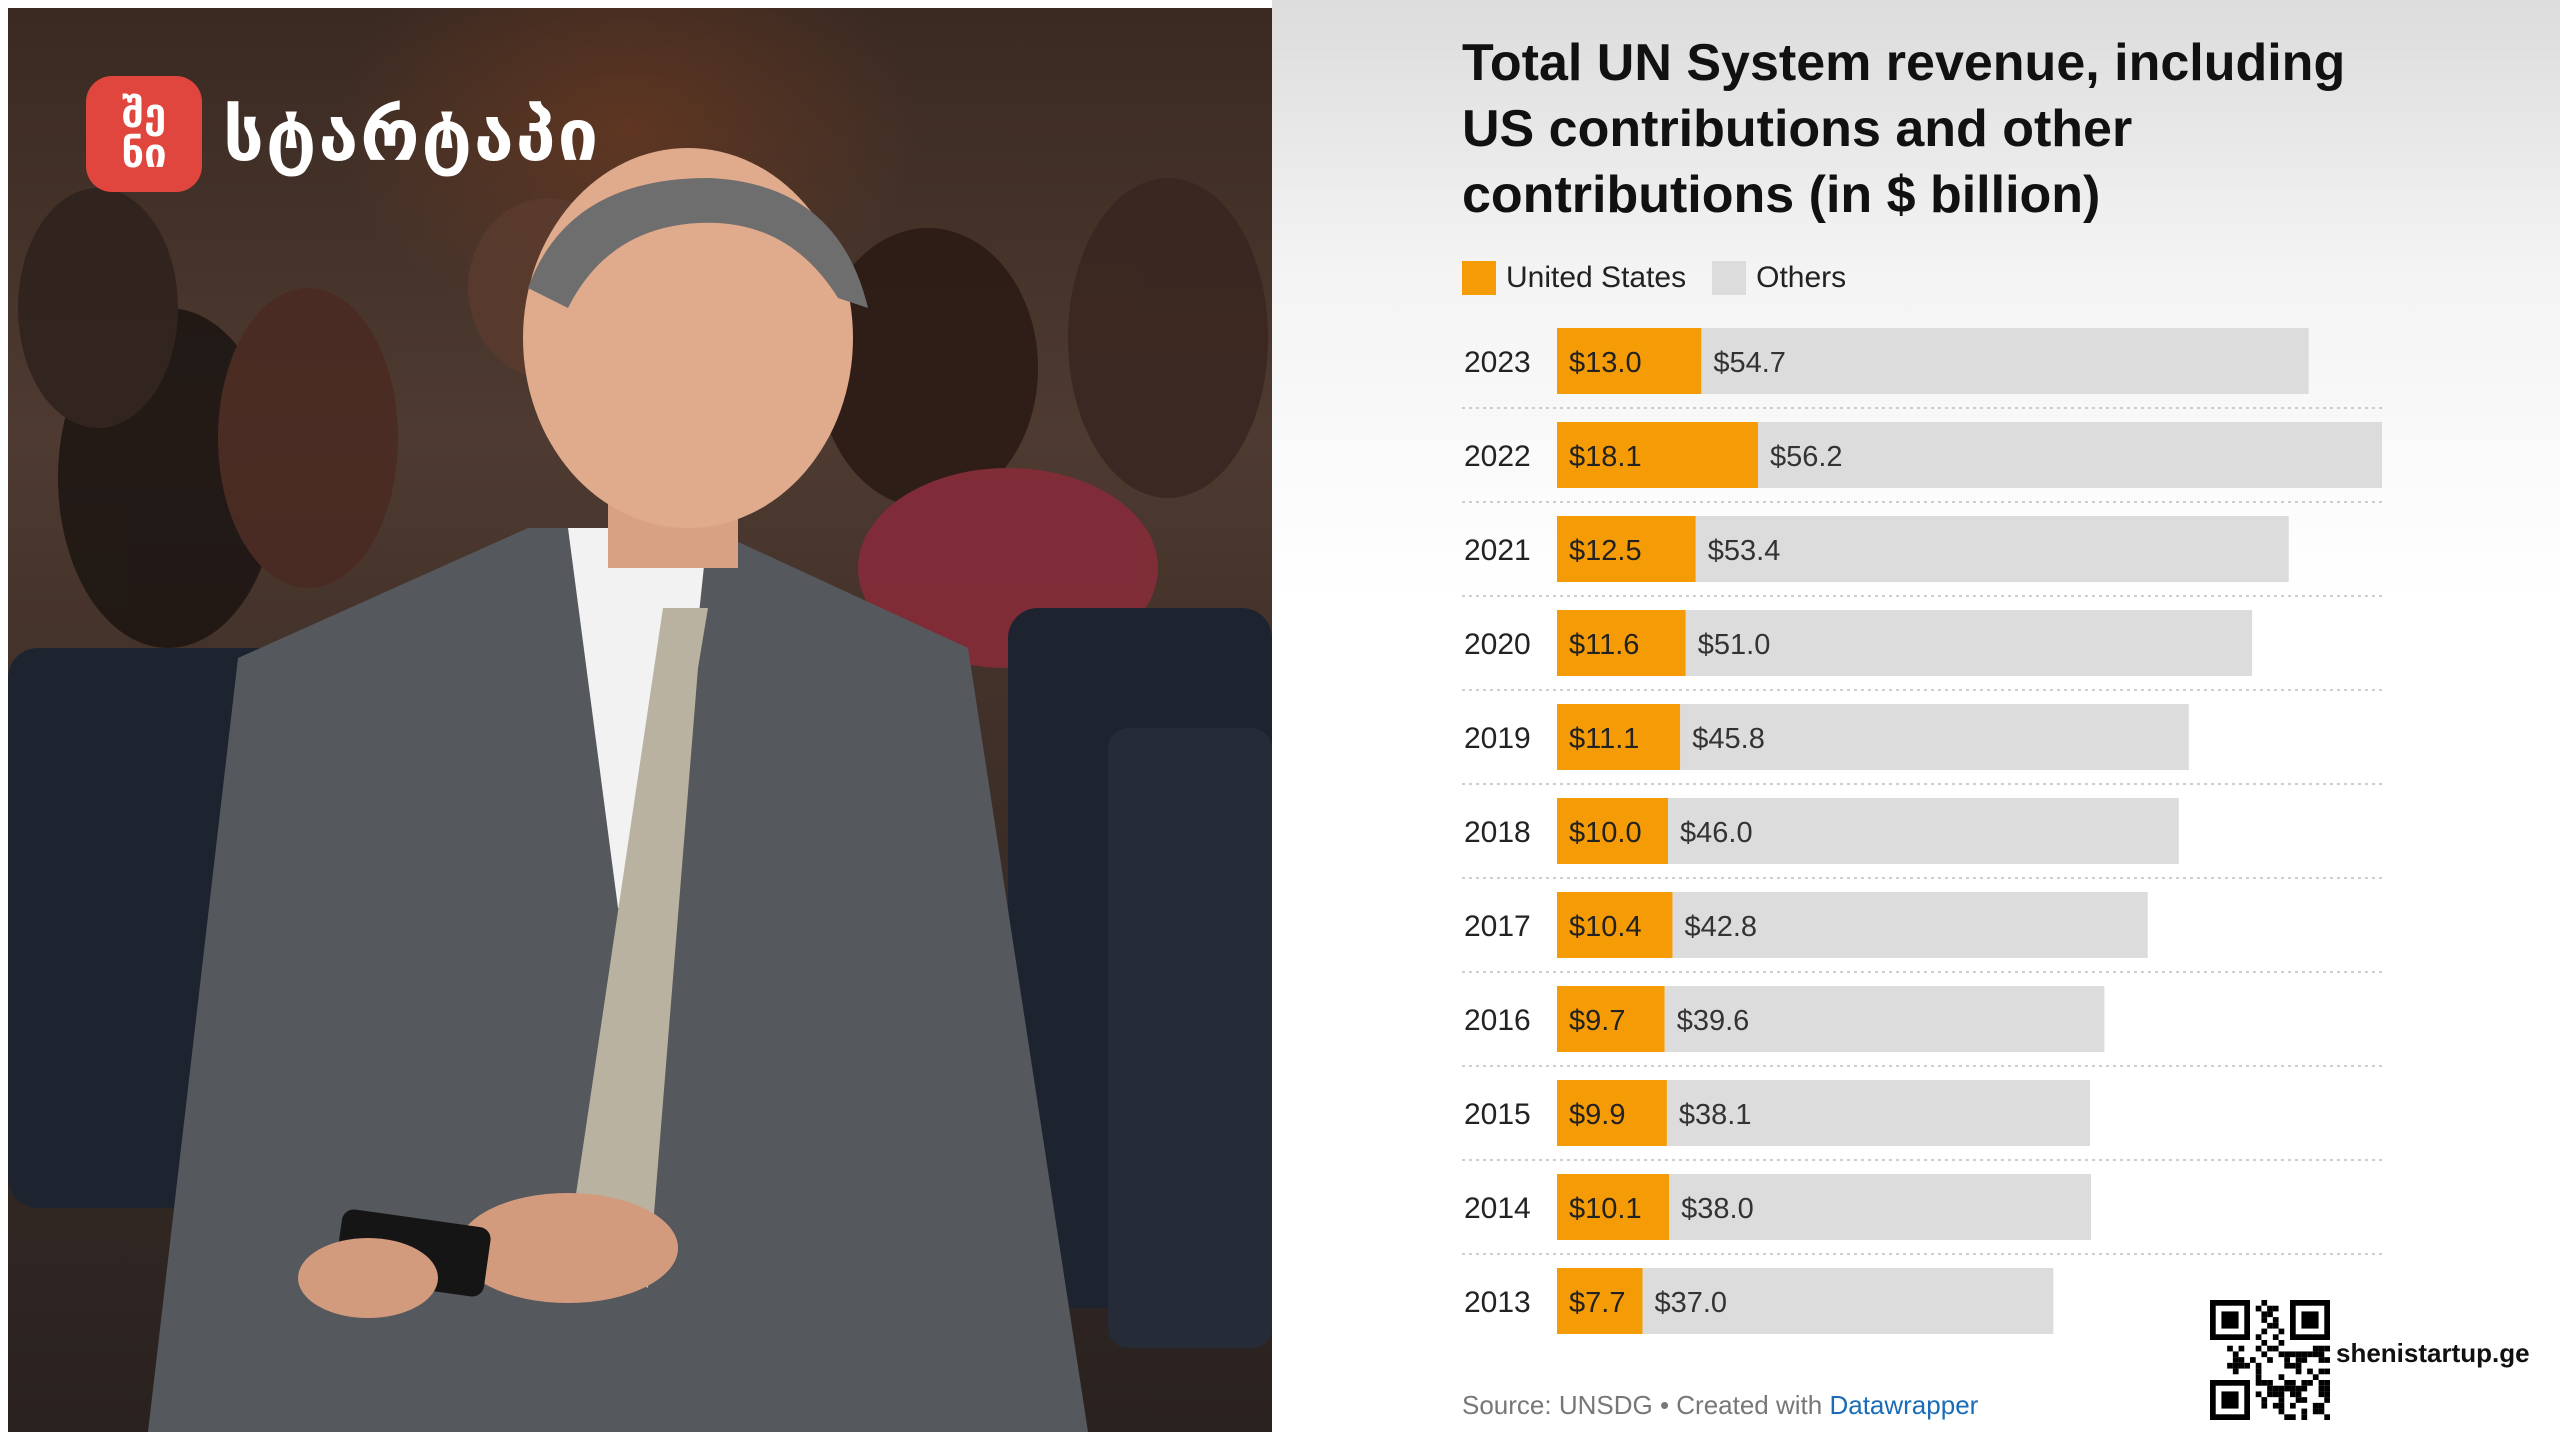 The height and width of the screenshot is (1440, 2560). Describe the element at coordinates (2230, 1320) in the screenshot. I see `qr-finder` at that location.